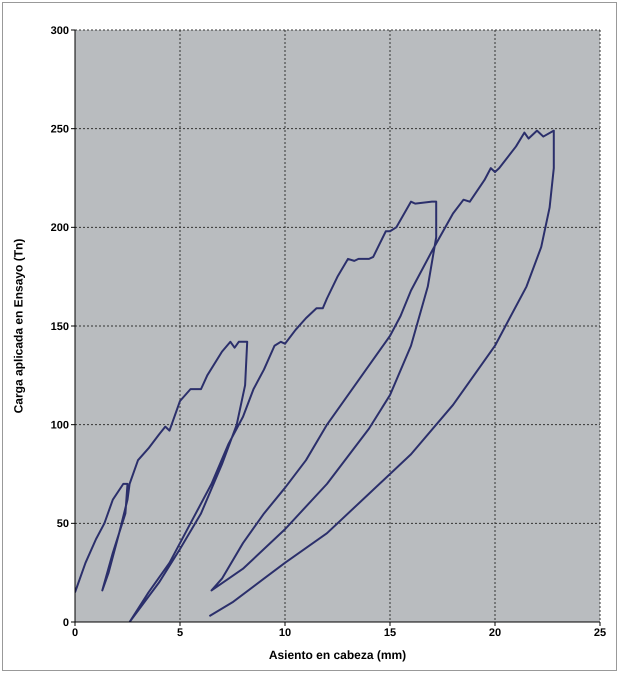 This screenshot has width=619, height=673. Describe the element at coordinates (495, 632) in the screenshot. I see `x-tick-label: 20` at that location.